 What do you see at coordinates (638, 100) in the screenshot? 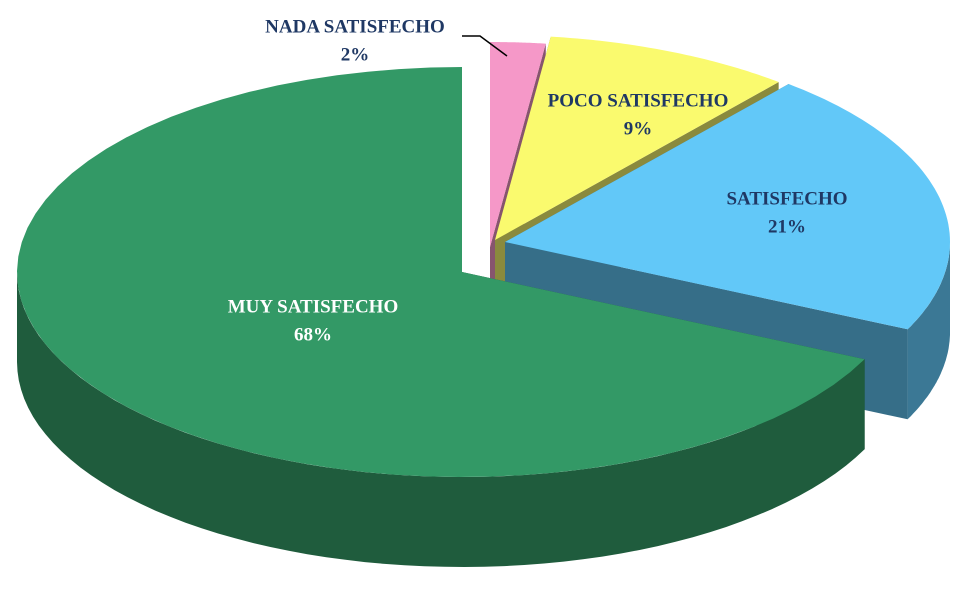
I see `slice-label: POCO SATISFECHO` at bounding box center [638, 100].